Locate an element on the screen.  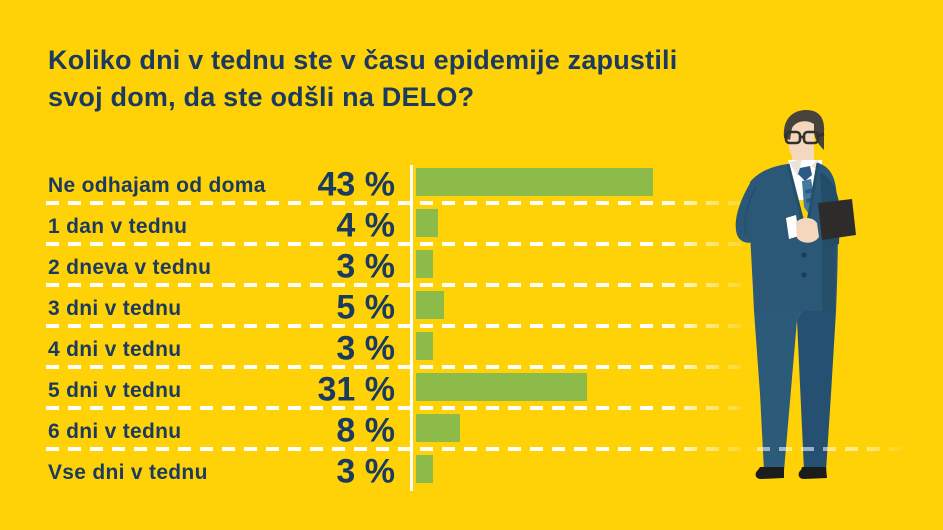
category-label: Ne odhajam od doma is located at coordinates (157, 185).